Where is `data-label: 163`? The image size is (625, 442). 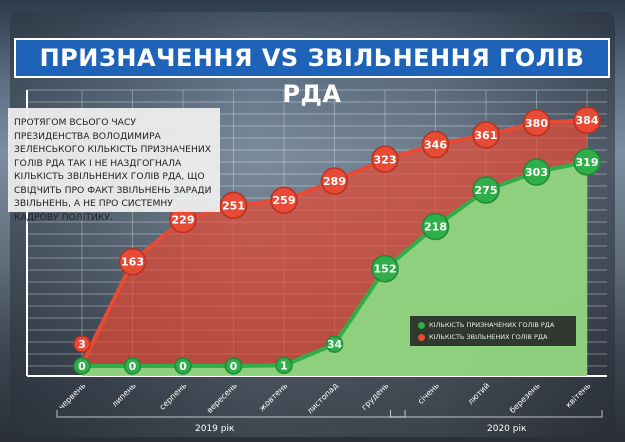 data-label: 163 is located at coordinates (132, 262).